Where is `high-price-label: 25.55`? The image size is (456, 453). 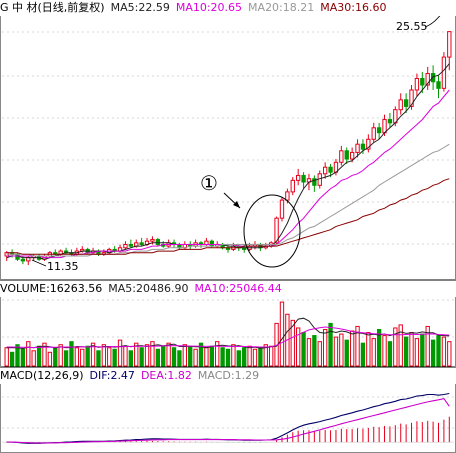 high-price-label: 25.55 is located at coordinates (412, 26).